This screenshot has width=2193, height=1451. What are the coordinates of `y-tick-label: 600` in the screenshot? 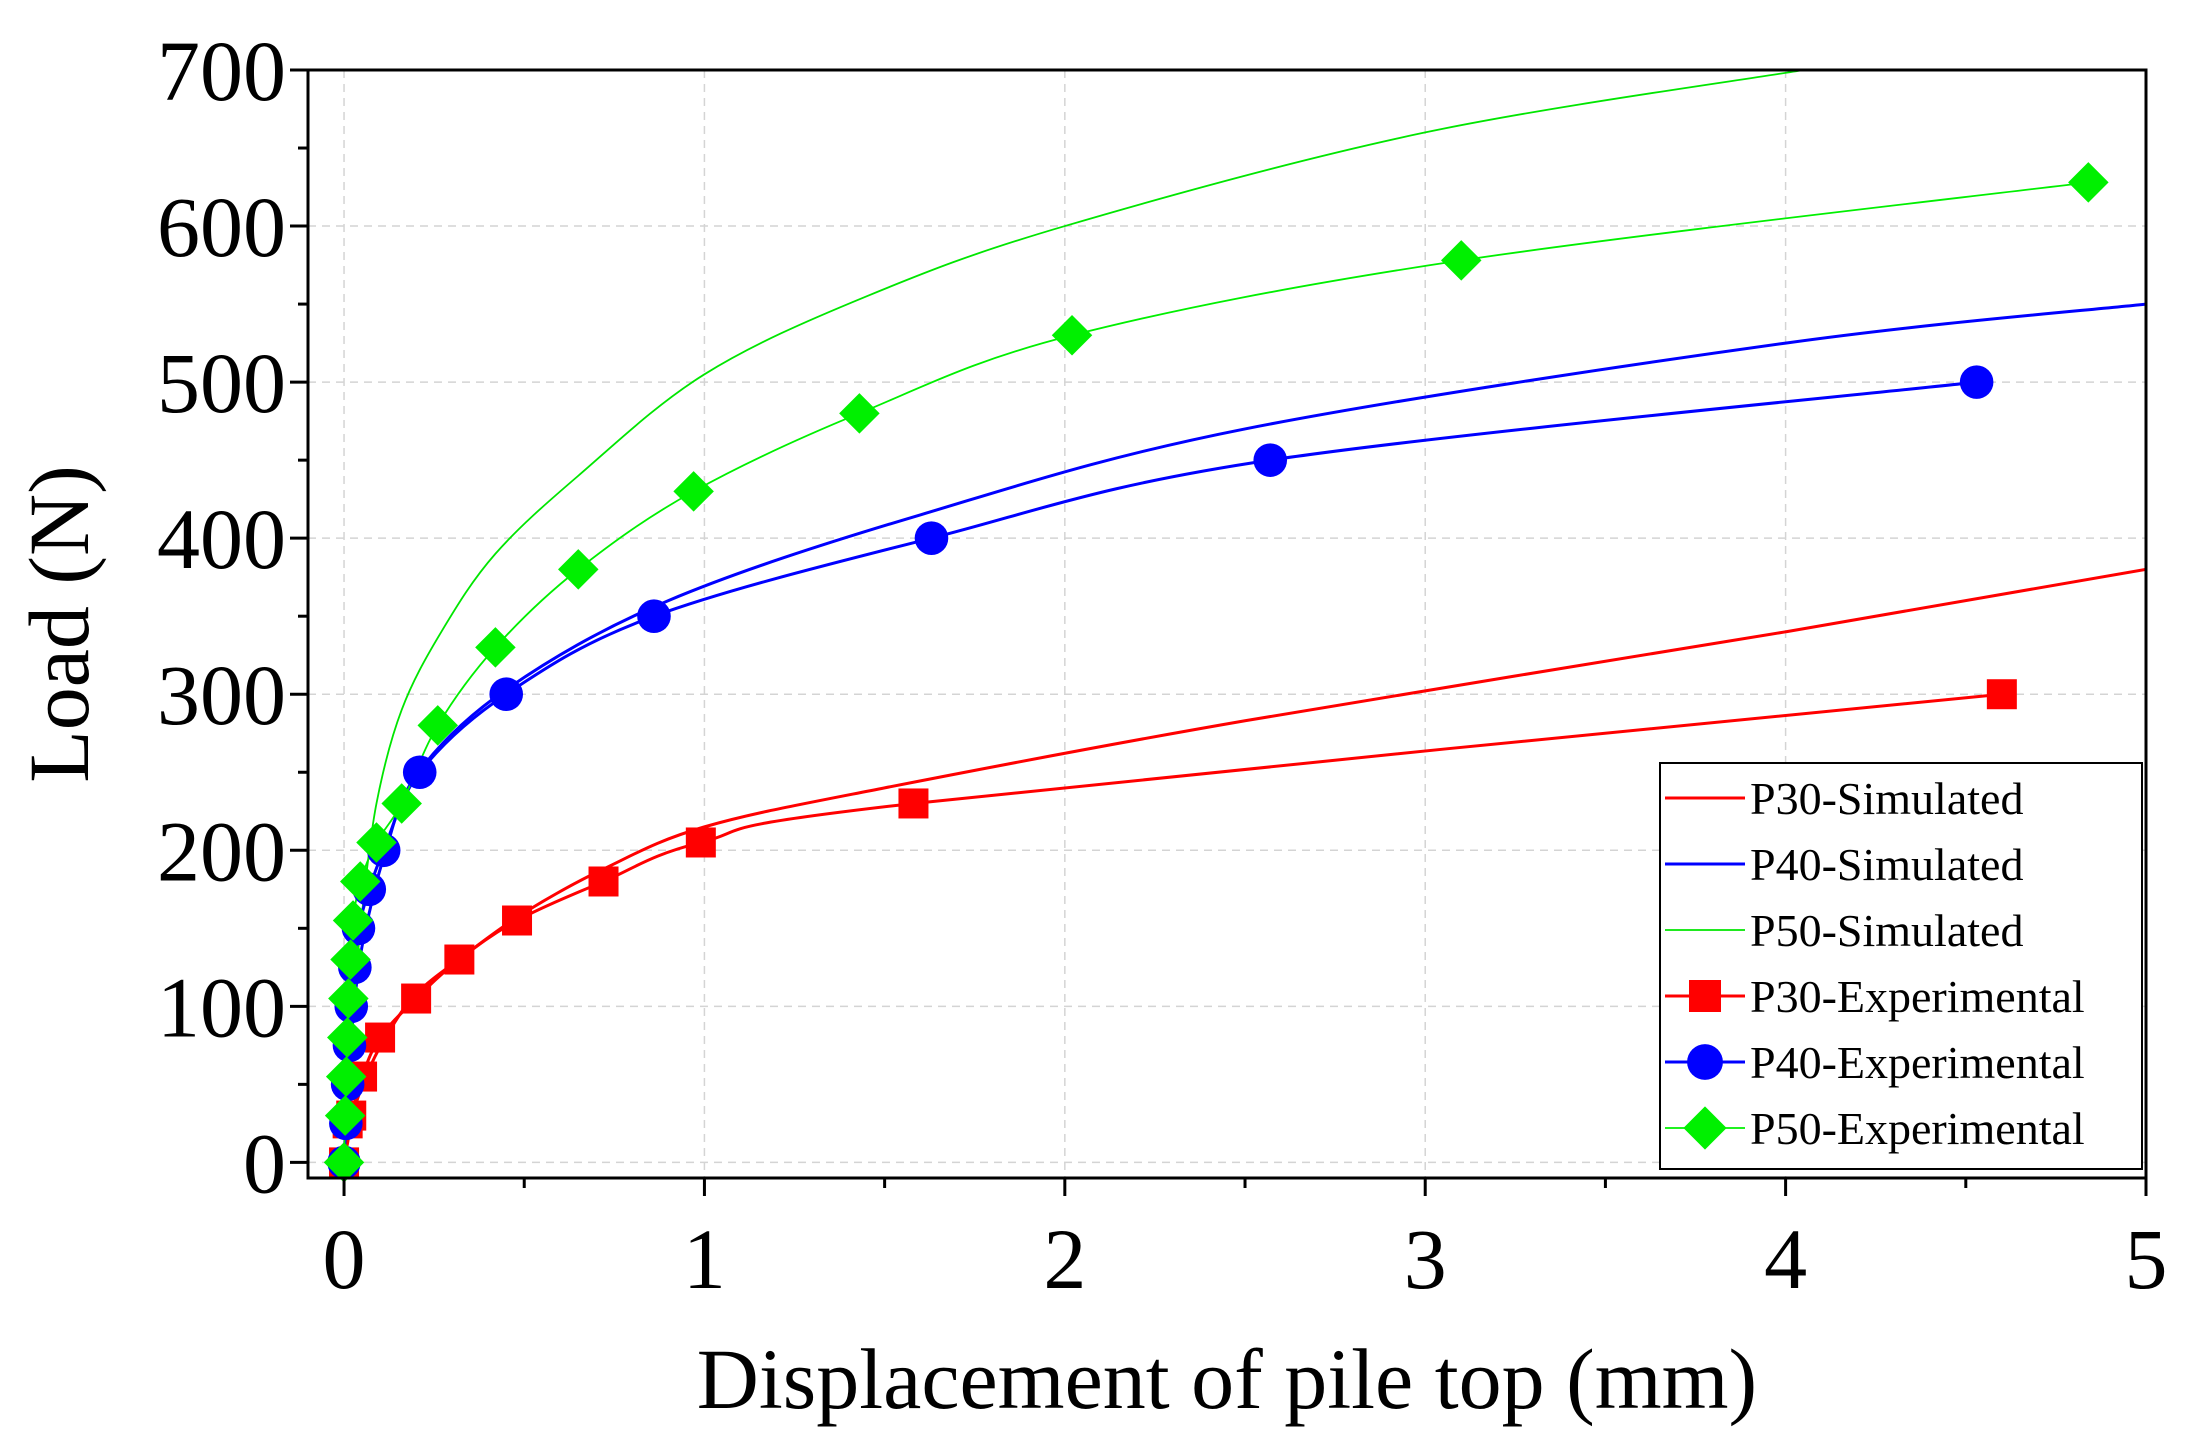 It's located at (221, 227).